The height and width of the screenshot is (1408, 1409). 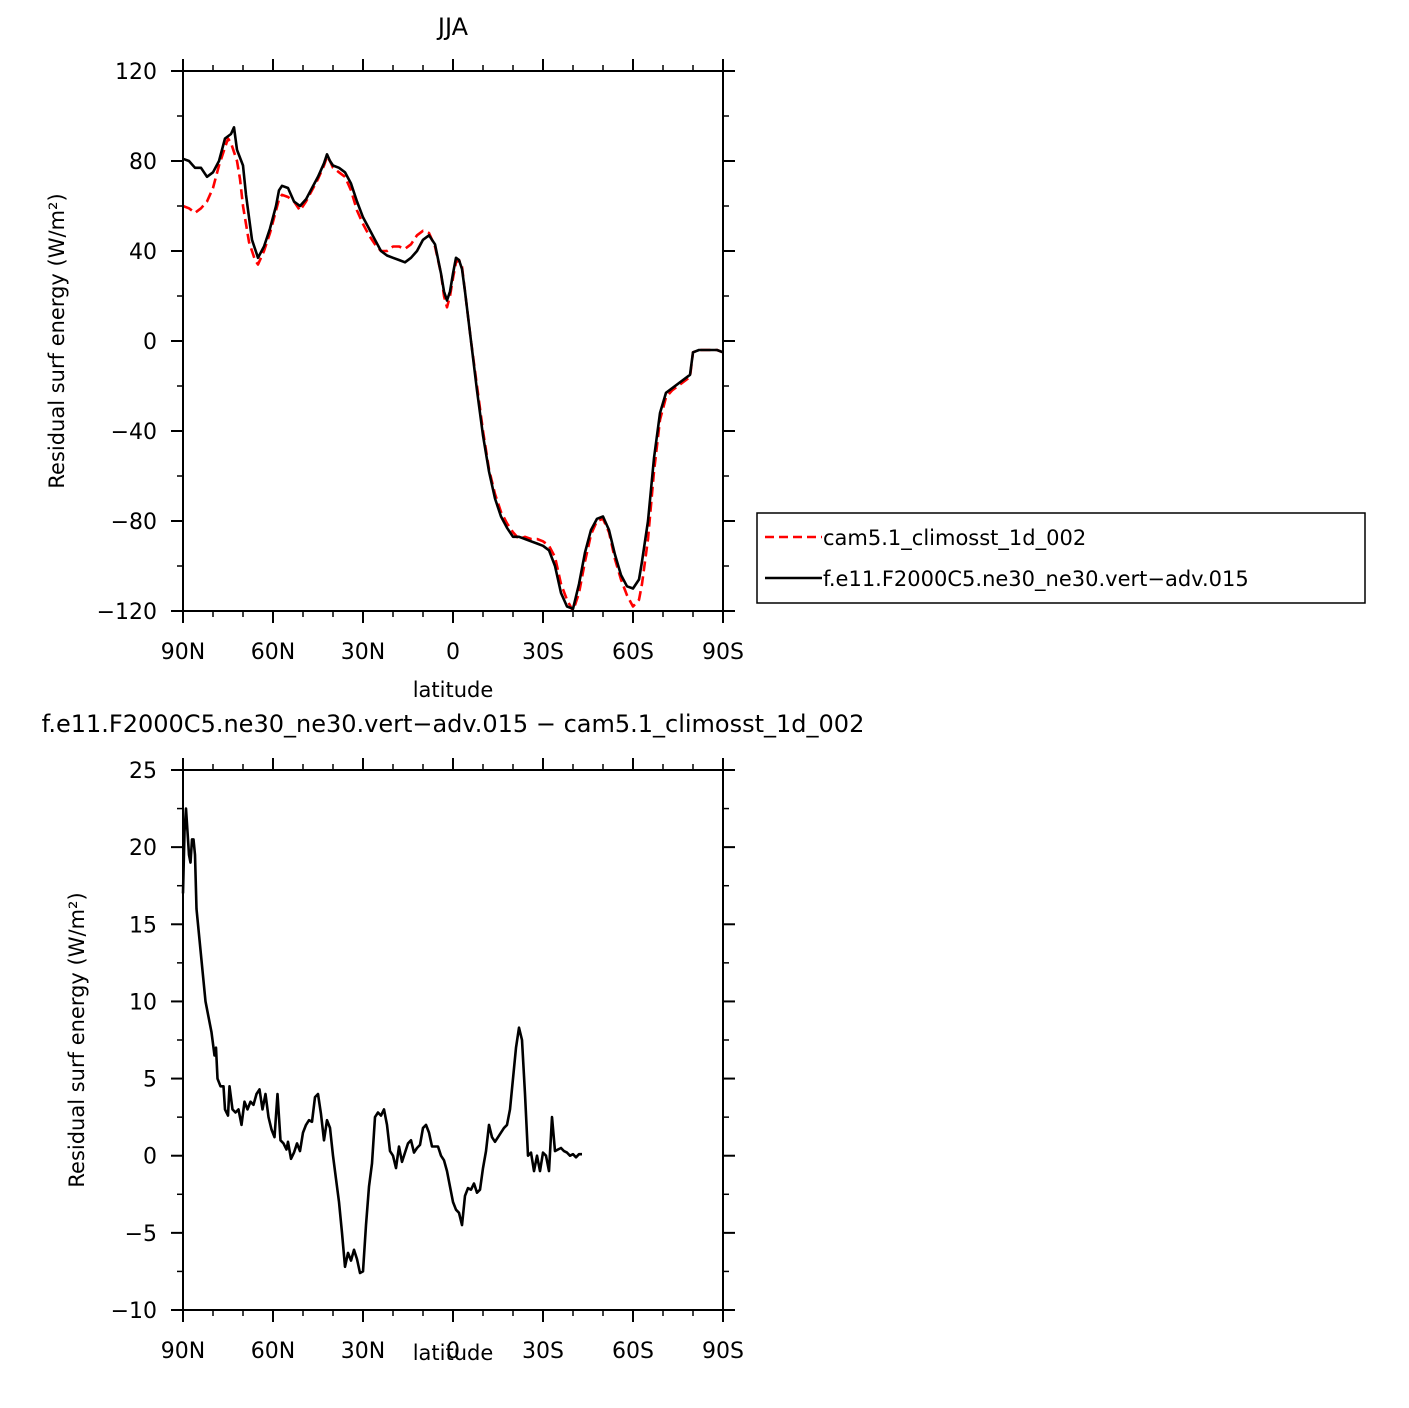 What do you see at coordinates (954, 538) in the screenshot?
I see `legend-label-cam5: cam5.1_climosst_1d_002` at bounding box center [954, 538].